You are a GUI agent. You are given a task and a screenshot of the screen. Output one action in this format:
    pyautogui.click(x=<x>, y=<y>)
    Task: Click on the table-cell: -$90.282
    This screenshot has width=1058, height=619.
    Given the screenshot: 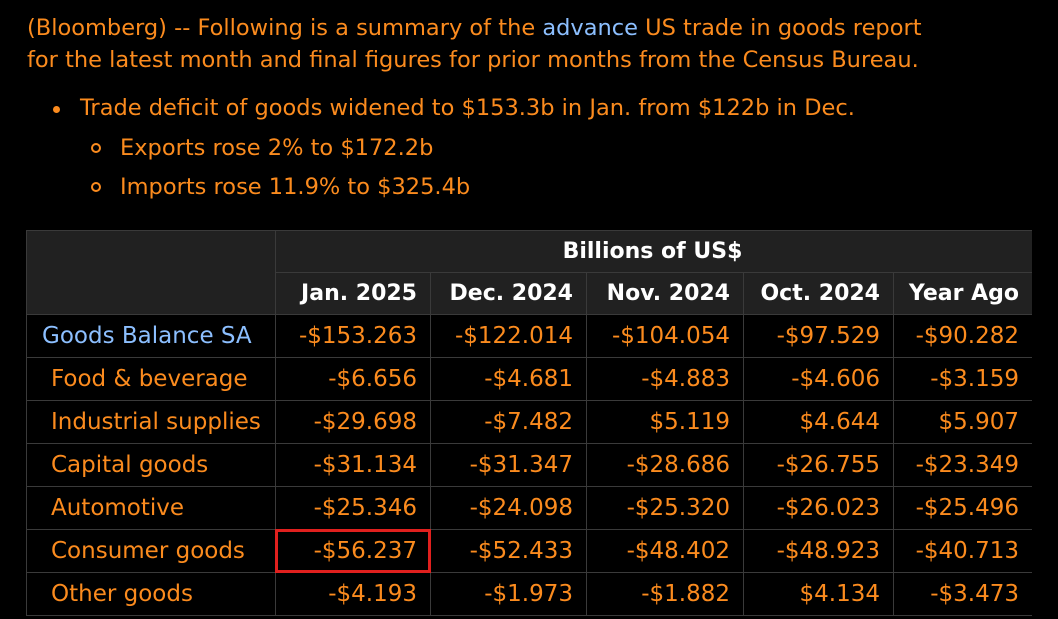 What is the action you would take?
    pyautogui.click(x=962, y=336)
    